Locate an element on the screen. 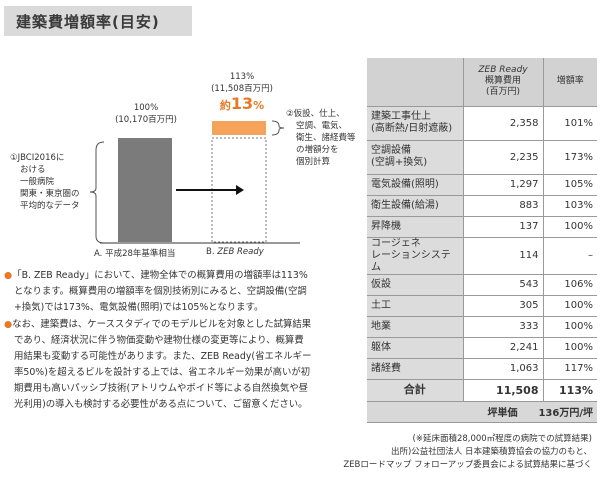 The image size is (600, 479). row-item: 躯体 is located at coordinates (415, 348).